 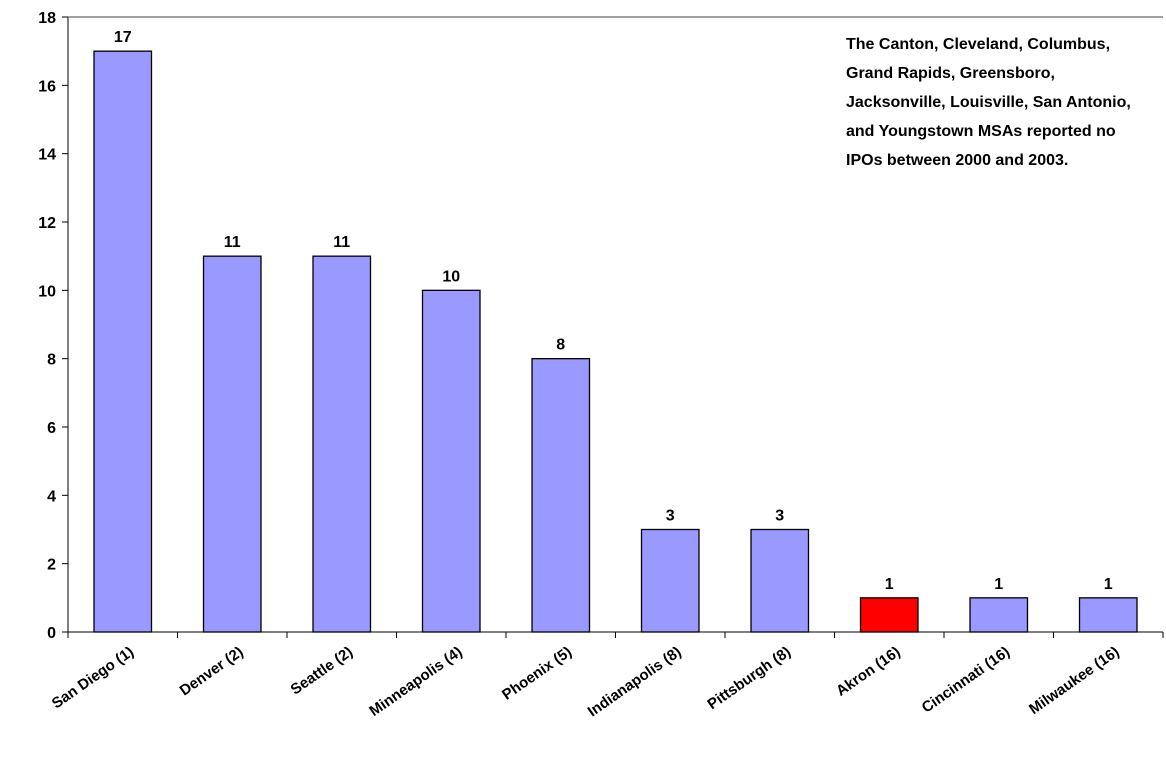 What do you see at coordinates (1074, 680) in the screenshot?
I see `category-label: Milwaukee (16)` at bounding box center [1074, 680].